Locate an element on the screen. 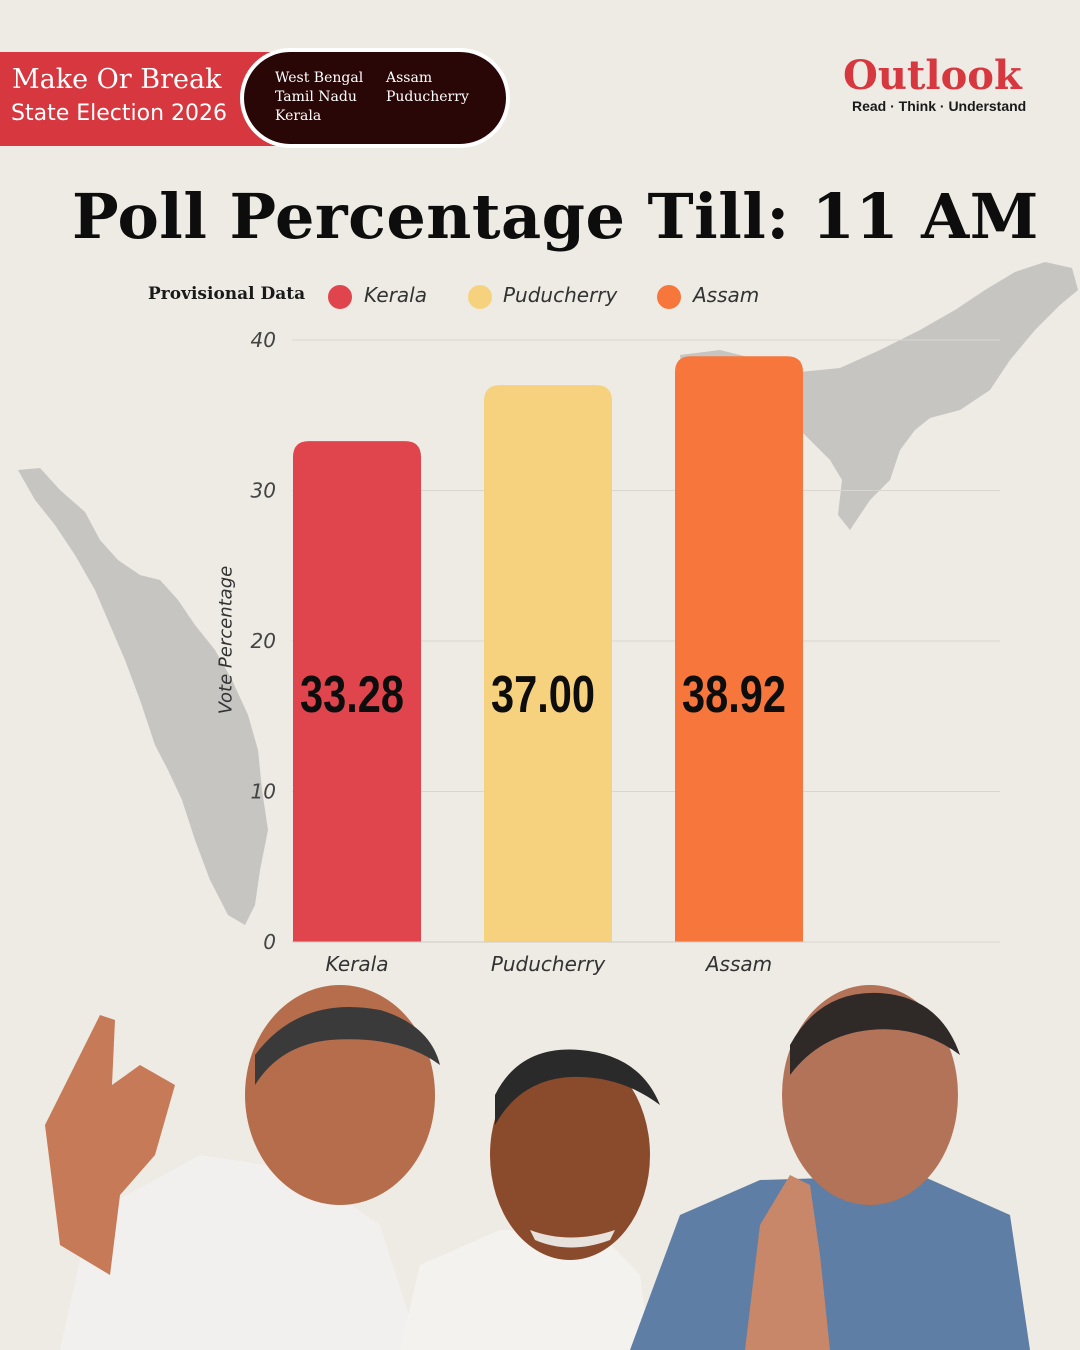 This screenshot has height=1350, width=1080. legend-label-assam: Assam is located at coordinates (726, 295).